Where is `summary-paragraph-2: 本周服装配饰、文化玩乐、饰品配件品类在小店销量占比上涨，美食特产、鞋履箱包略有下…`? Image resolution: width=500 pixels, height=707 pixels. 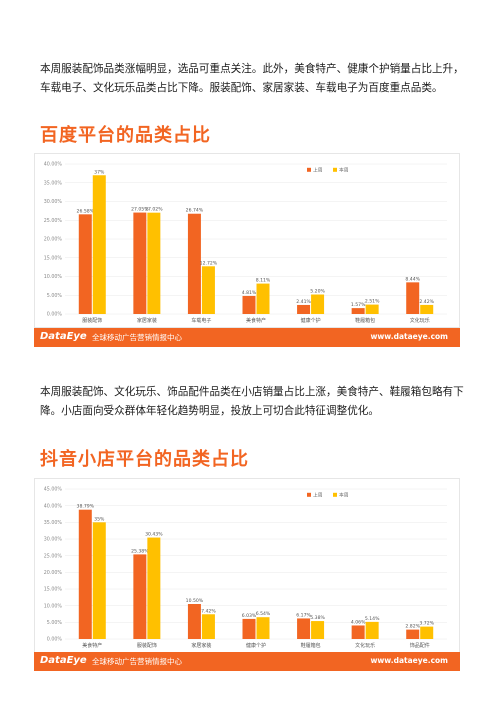
summary-paragraph-2: 本周服装配饰、文化玩乐、饰品配件品类在小店销量占比上涨，美食特产、鞋履箱包略有下… is located at coordinates (252, 401).